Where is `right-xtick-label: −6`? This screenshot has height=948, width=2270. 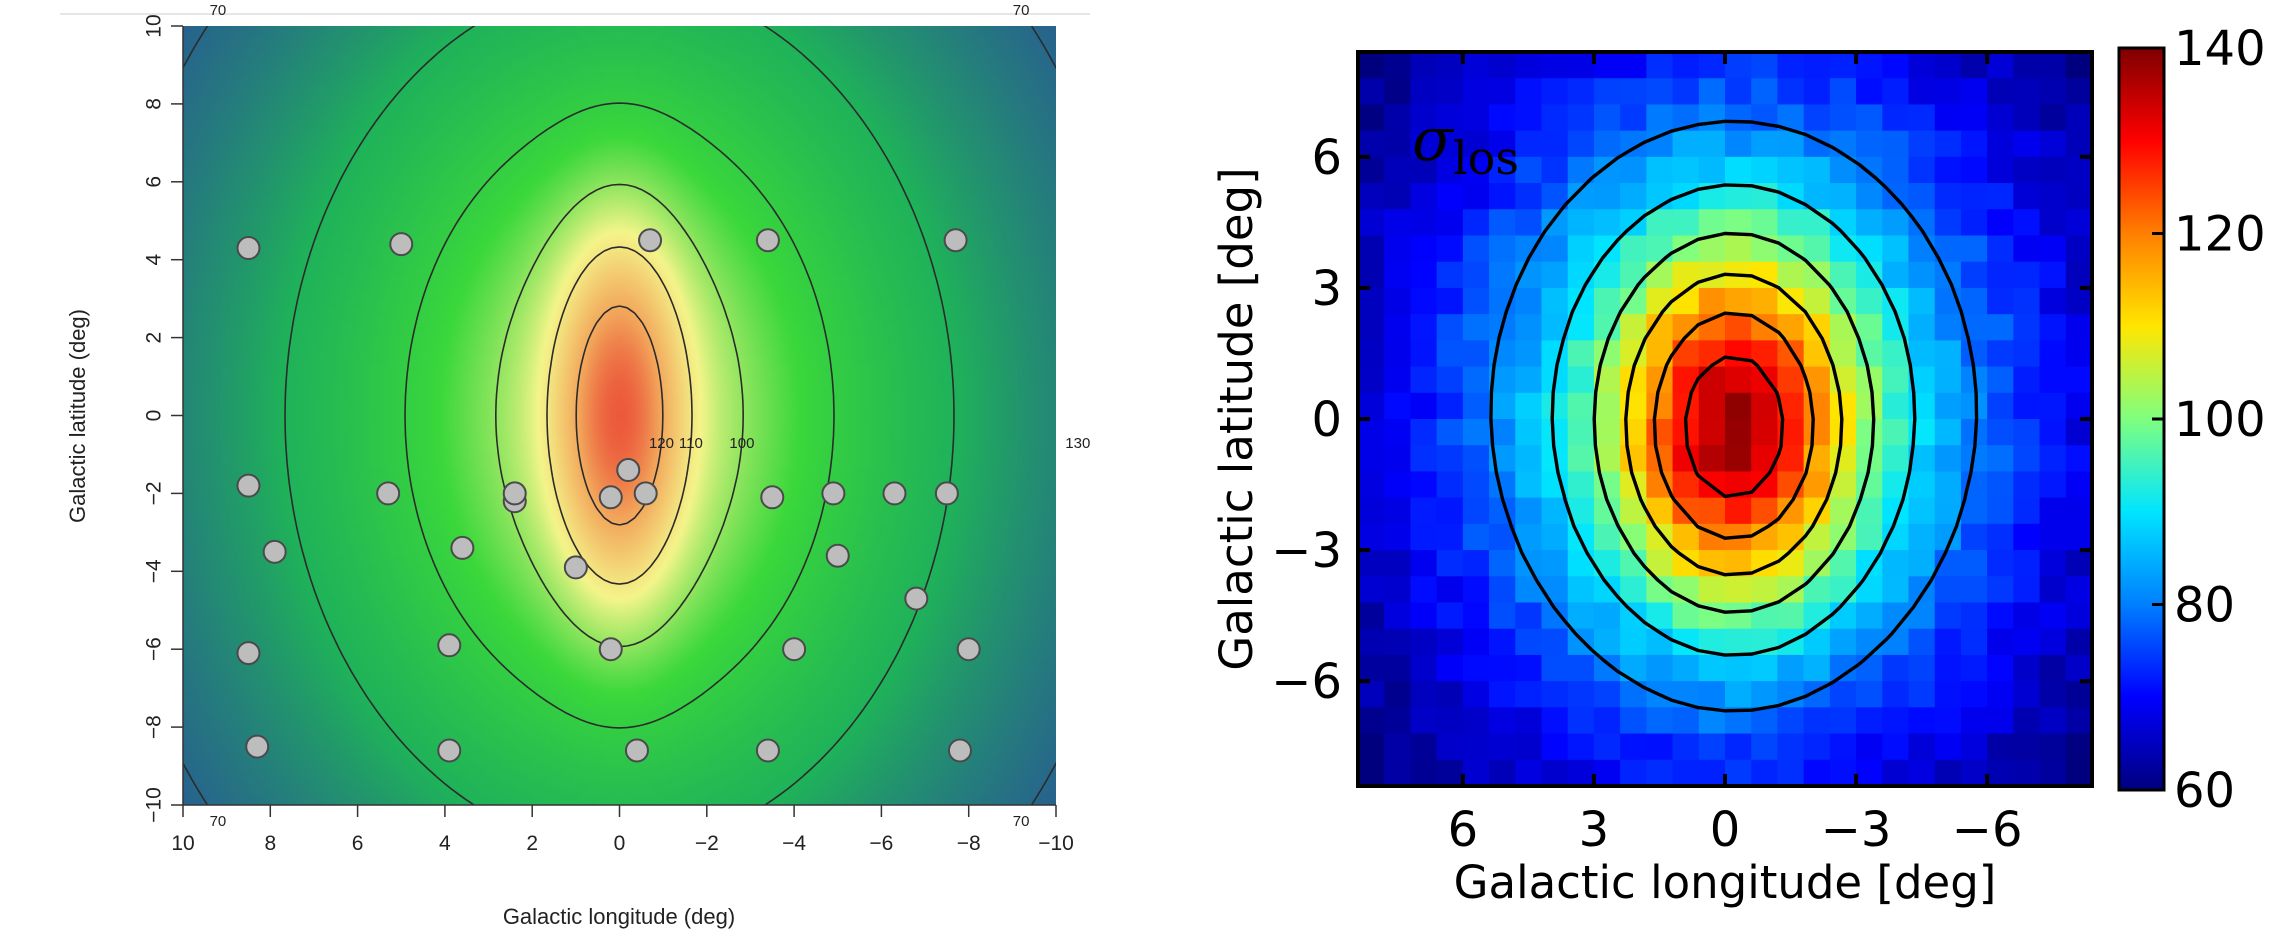 right-xtick-label: −6 is located at coordinates (1987, 830).